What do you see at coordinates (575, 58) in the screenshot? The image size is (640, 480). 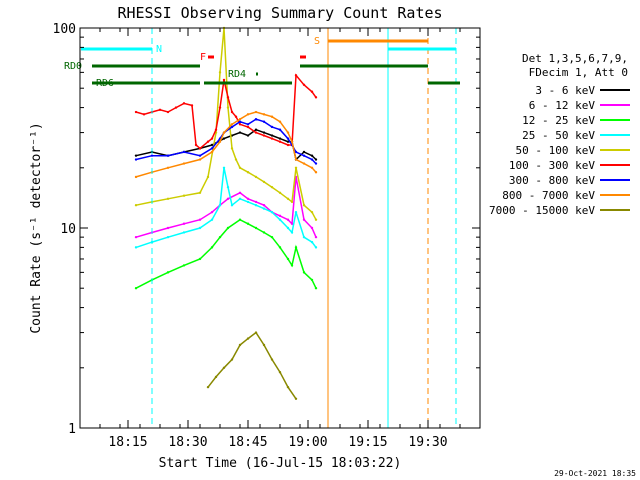 I see `legend-header-line: Det 1,3,5,6,7,9,` at bounding box center [575, 58].